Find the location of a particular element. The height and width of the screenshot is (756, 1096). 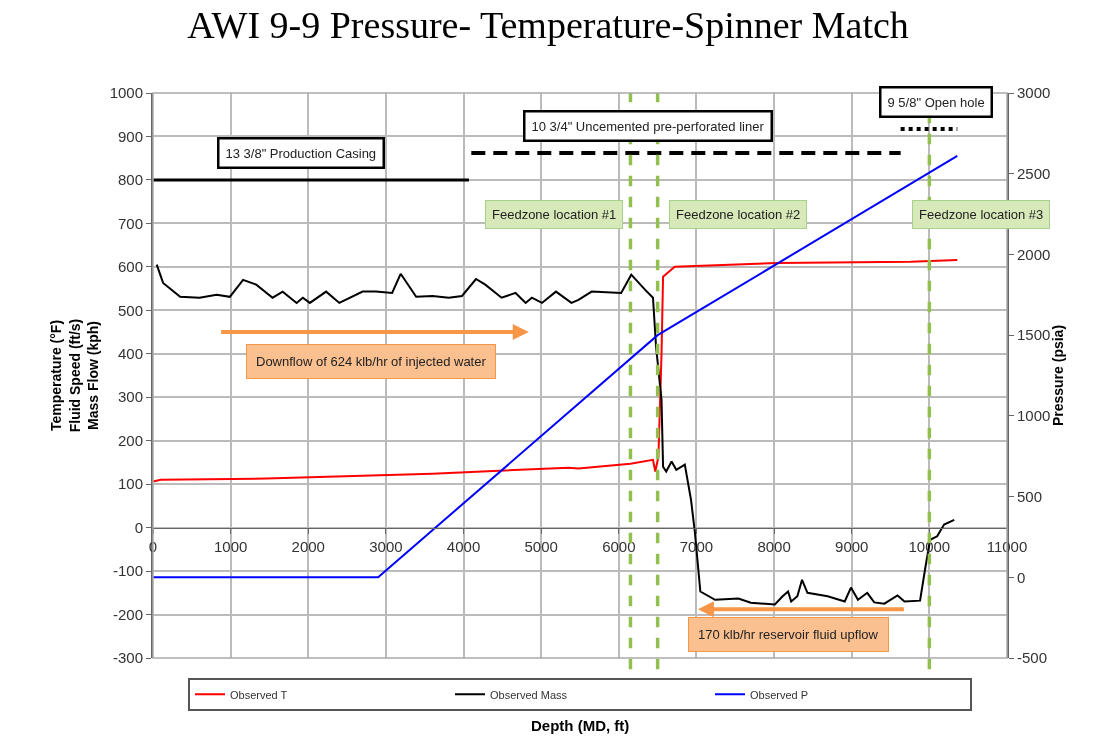

chart-title: AWI 9-9 Pressure- Temperature-Spinner Match is located at coordinates (548, 24).